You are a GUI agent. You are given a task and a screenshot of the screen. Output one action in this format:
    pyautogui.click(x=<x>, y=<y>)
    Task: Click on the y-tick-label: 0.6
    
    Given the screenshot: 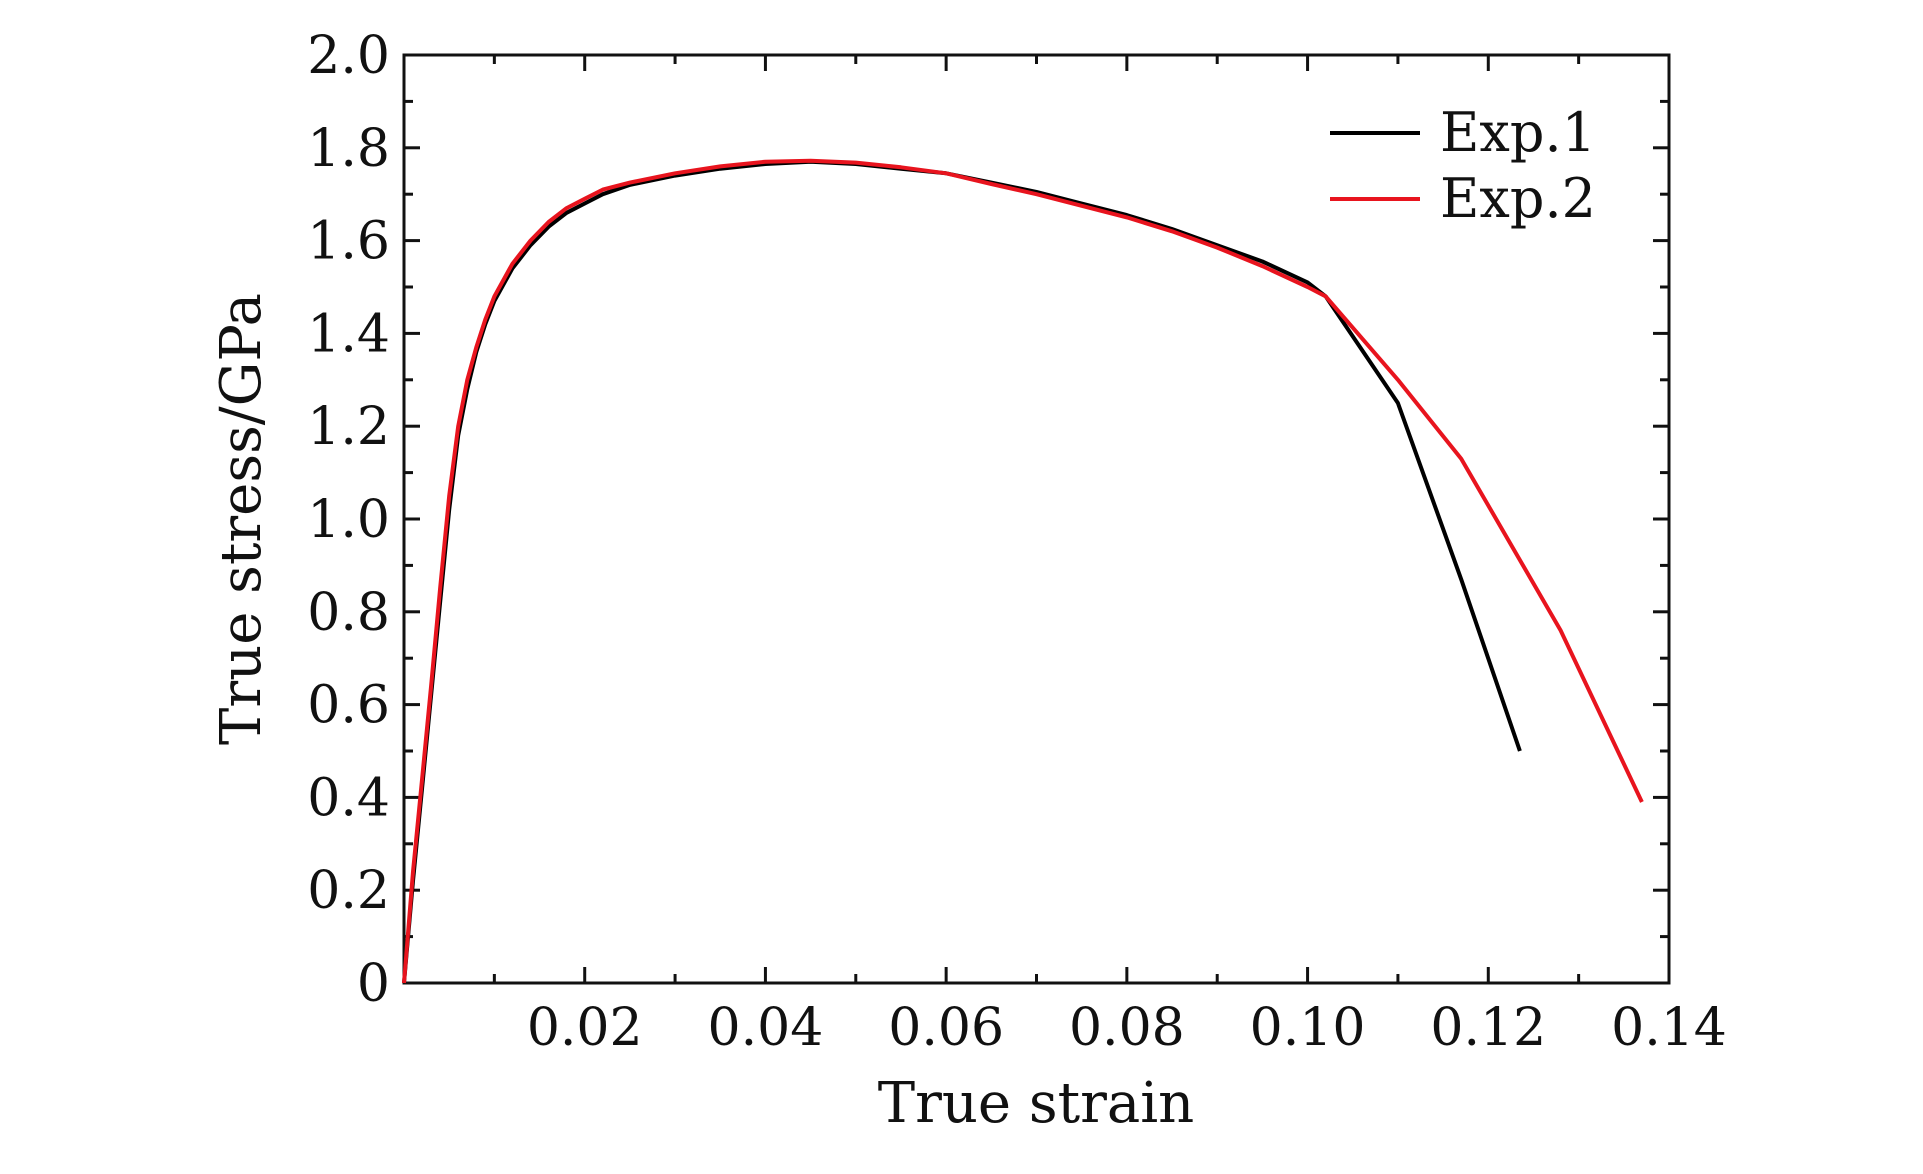 What is the action you would take?
    pyautogui.click(x=348, y=706)
    